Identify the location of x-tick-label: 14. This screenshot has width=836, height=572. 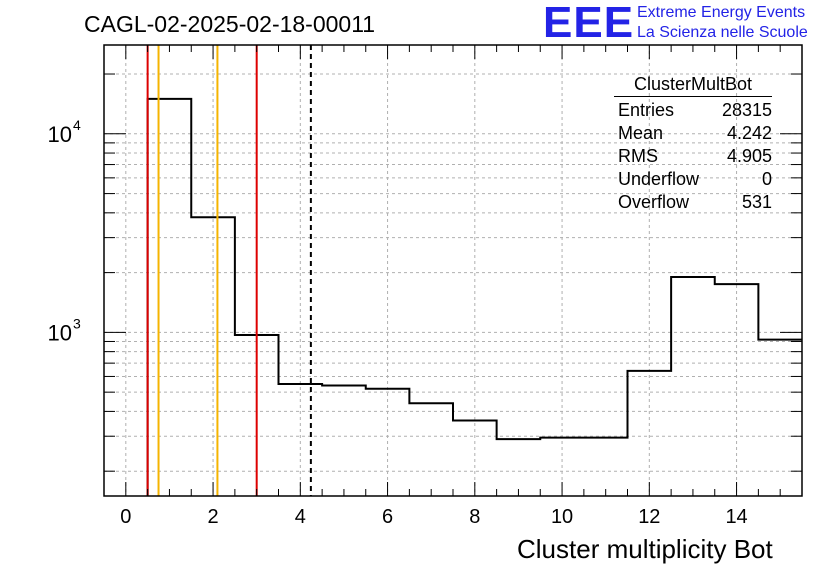
(736, 517).